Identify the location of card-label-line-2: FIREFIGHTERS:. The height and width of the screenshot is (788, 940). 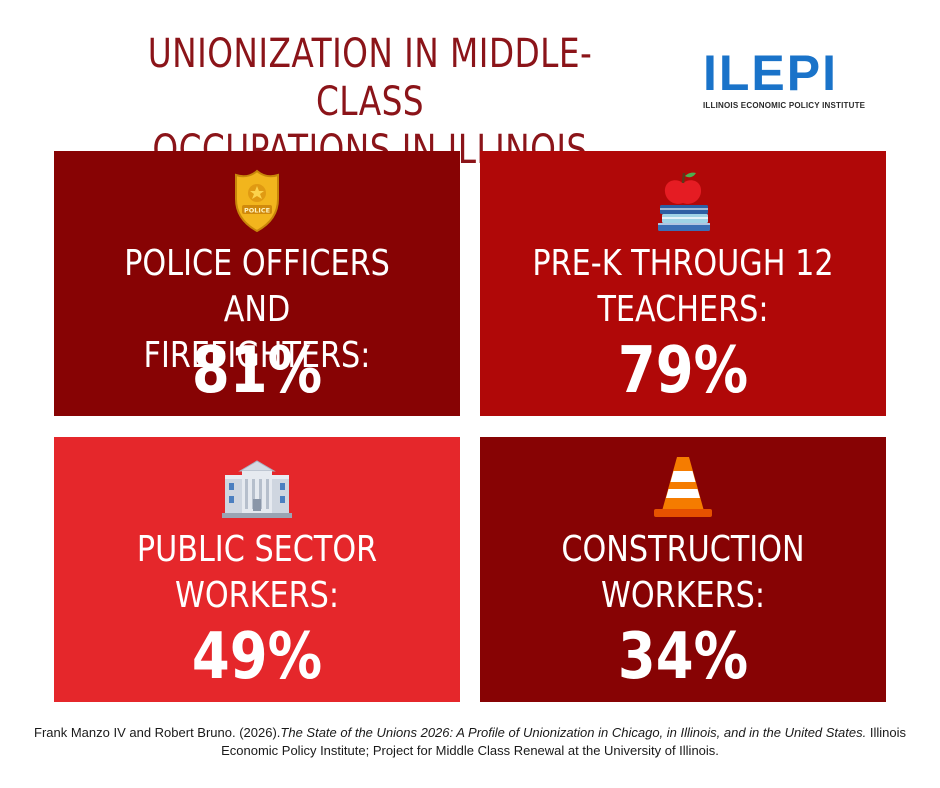
(257, 355).